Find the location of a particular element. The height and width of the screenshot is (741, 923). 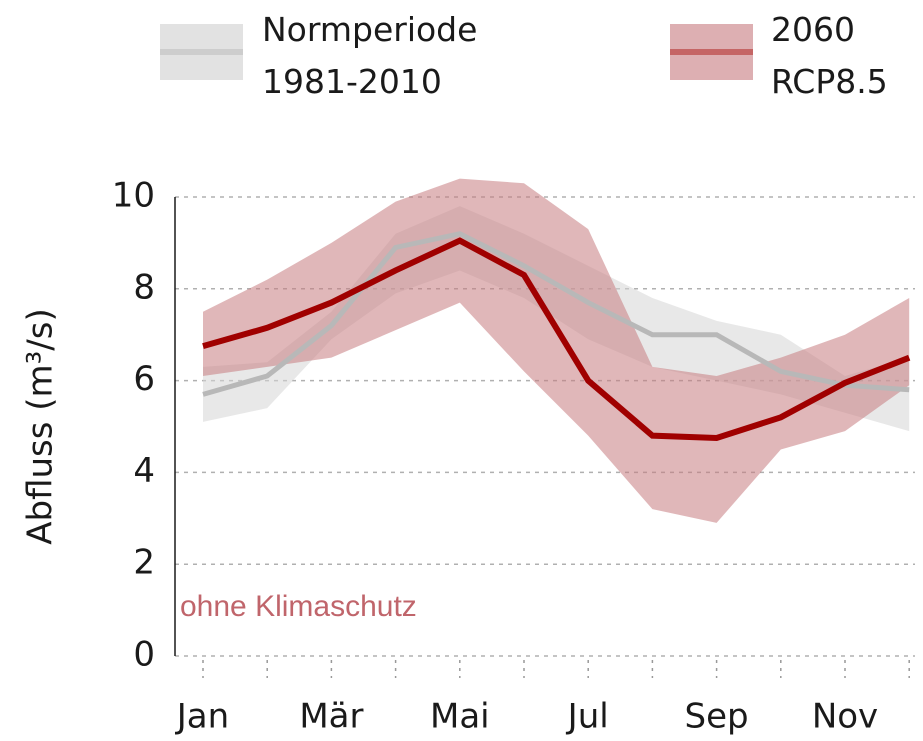

y-tick-label: 0 is located at coordinates (144, 655).